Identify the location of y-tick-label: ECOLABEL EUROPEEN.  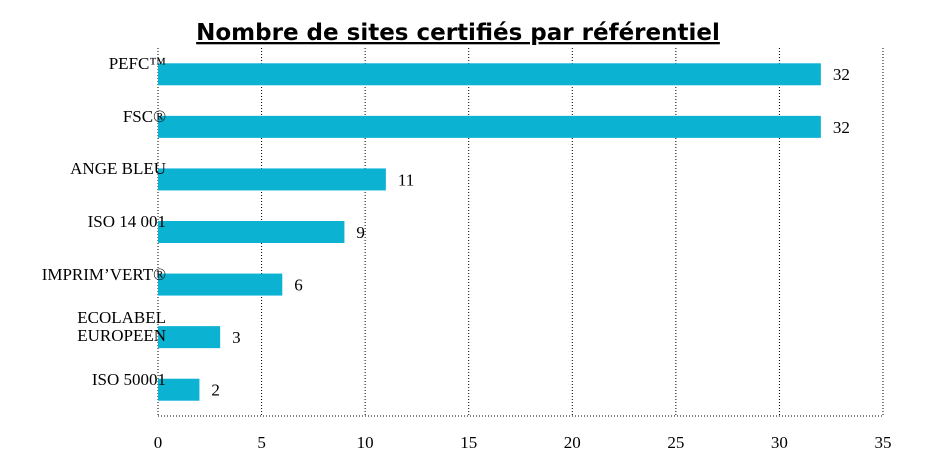
(121, 327).